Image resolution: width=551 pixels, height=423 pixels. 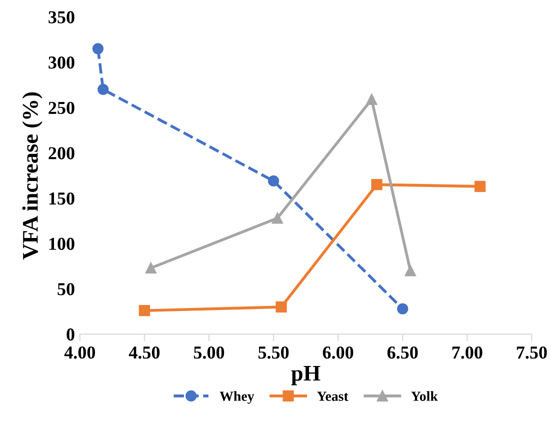 I want to click on legend-label: Whey, so click(x=237, y=397).